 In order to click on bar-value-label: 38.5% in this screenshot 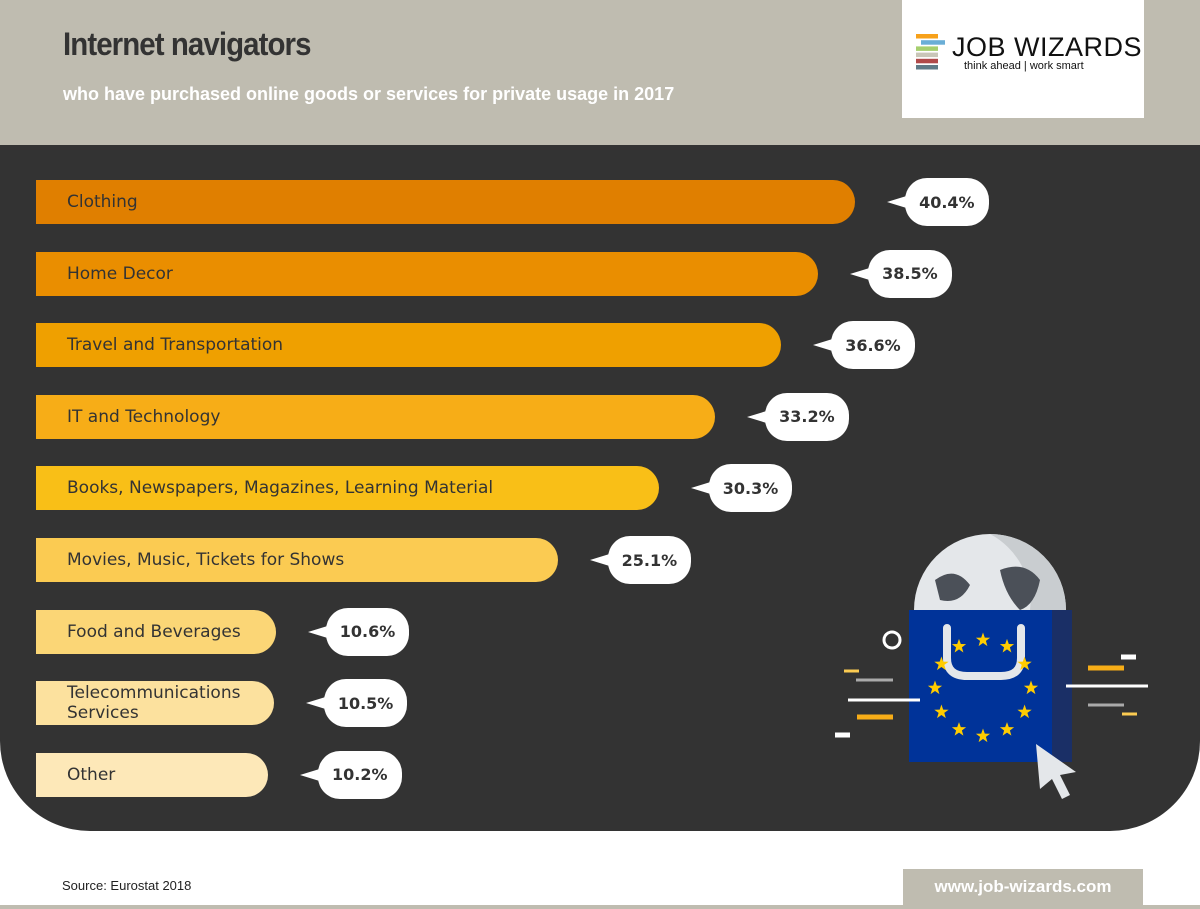, I will do `click(901, 273)`.